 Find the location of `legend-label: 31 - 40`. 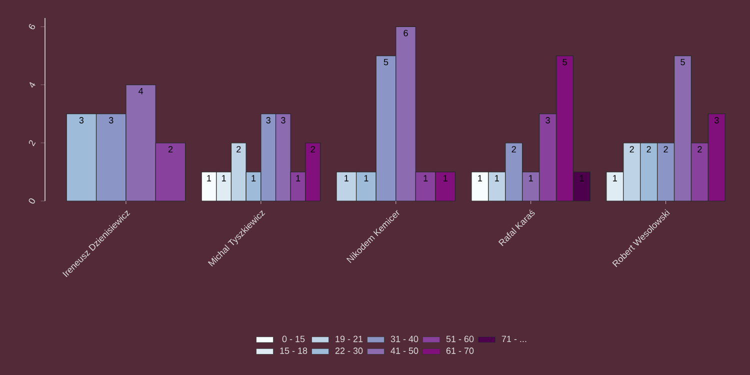

legend-label: 31 - 40 is located at coordinates (404, 339).